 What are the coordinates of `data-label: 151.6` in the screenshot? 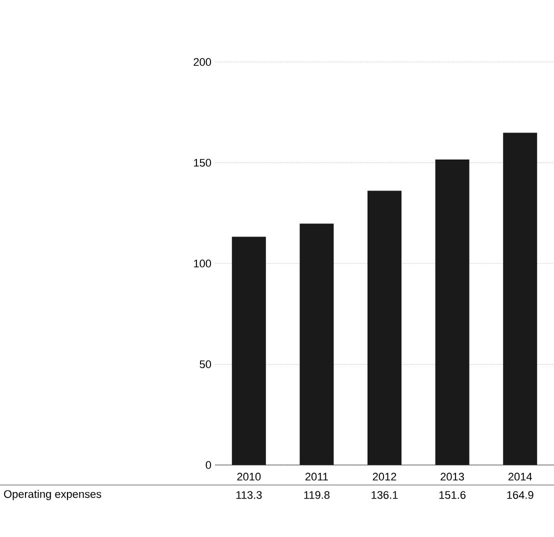 It's located at (452, 495).